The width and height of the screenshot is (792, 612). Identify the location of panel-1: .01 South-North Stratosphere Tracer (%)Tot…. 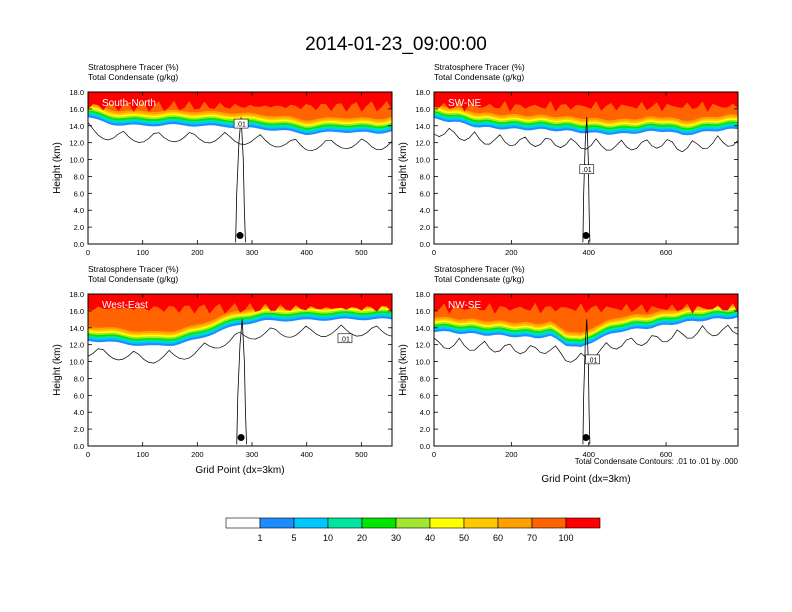
(222, 159).